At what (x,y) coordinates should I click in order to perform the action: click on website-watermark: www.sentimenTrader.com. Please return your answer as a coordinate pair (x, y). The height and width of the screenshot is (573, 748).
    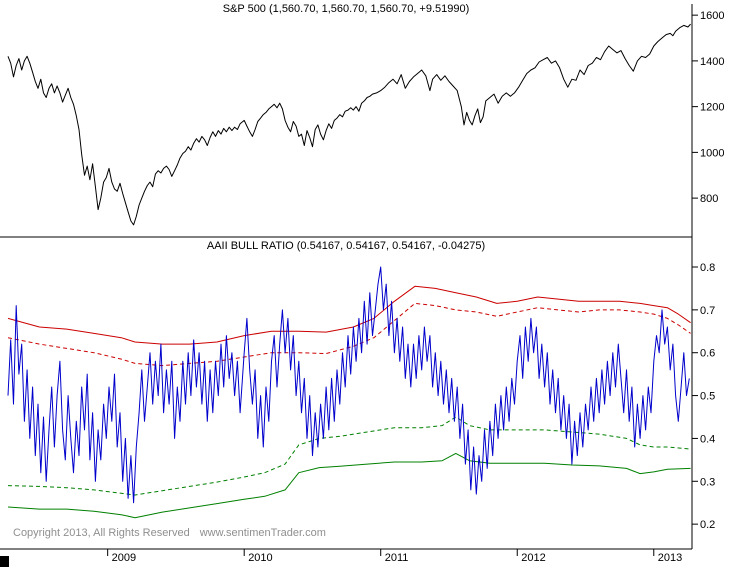
    Looking at the image, I should click on (262, 533).